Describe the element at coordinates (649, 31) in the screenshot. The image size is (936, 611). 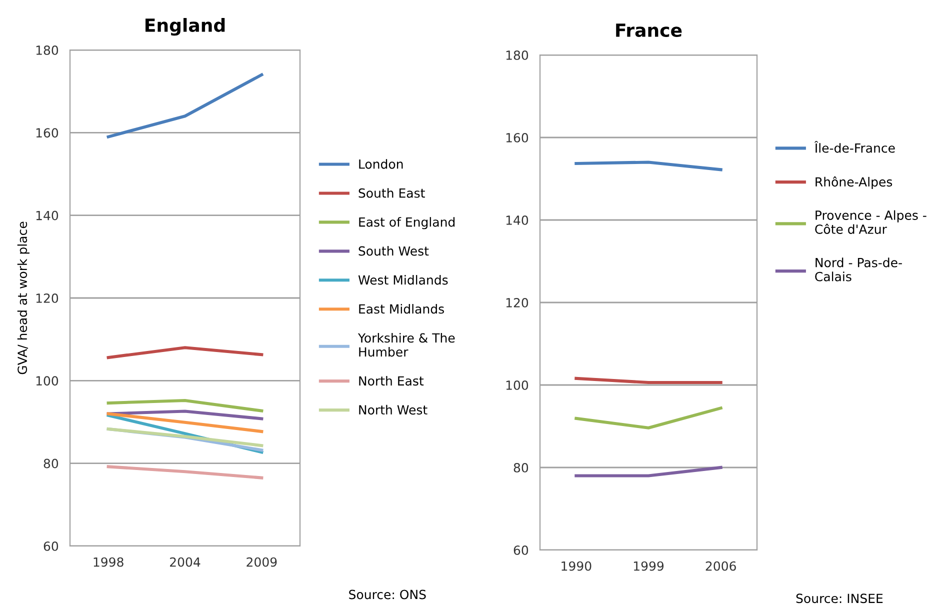
I see `chart-title: France` at that location.